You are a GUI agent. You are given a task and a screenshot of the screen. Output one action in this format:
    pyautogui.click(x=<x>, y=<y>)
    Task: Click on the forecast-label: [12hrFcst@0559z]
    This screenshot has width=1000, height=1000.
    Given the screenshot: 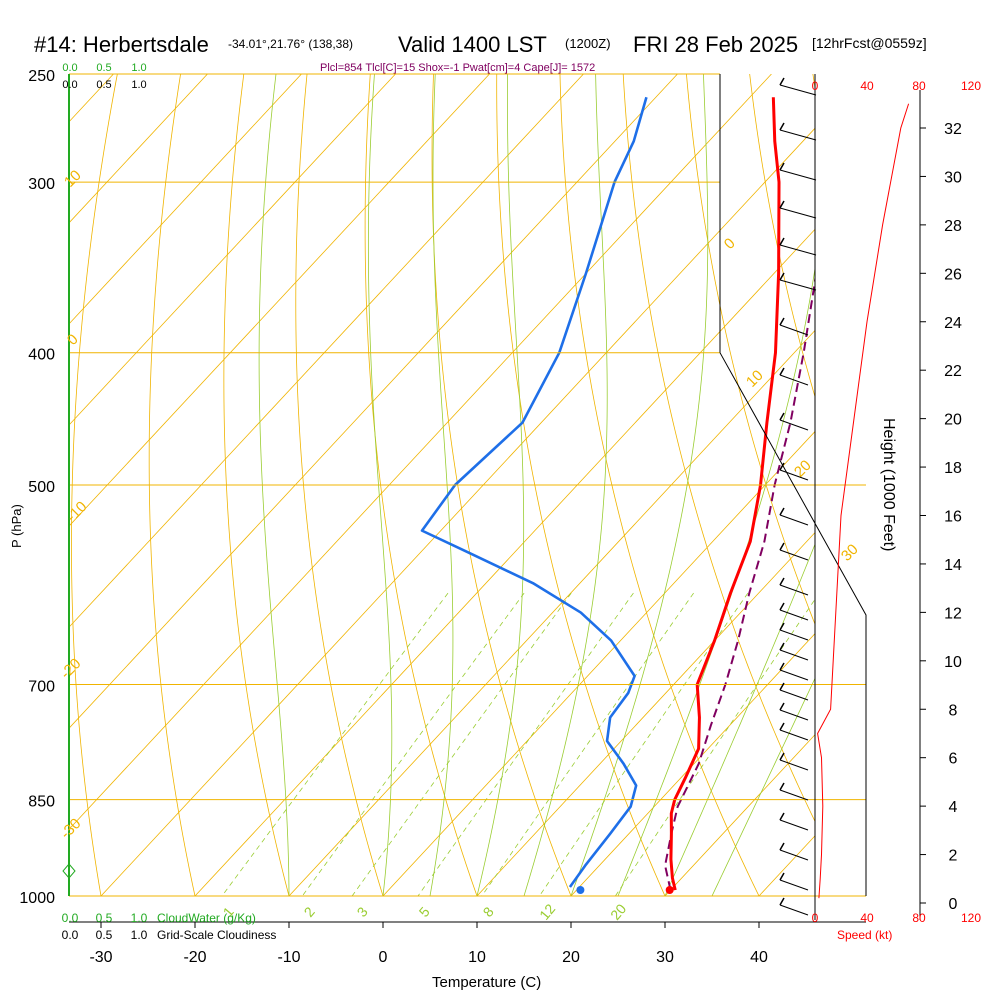 What is the action you would take?
    pyautogui.click(x=869, y=43)
    